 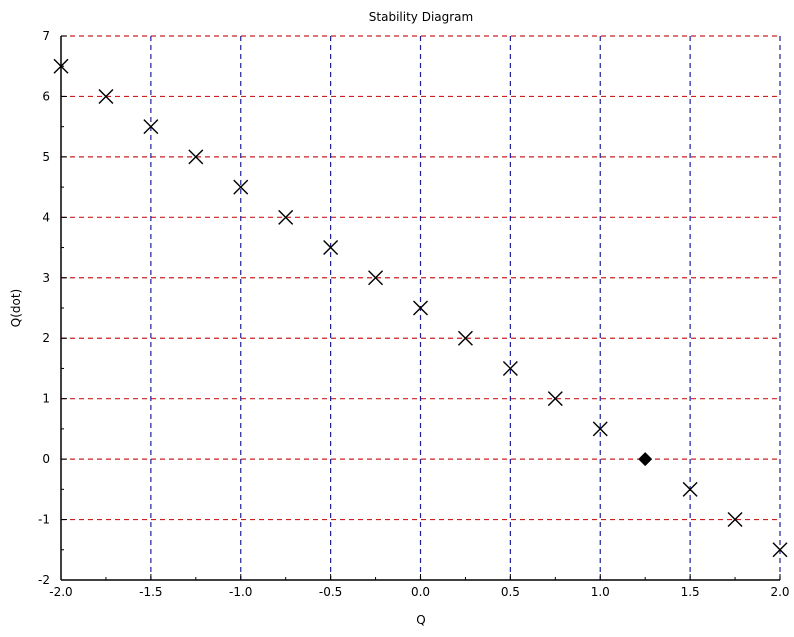 What do you see at coordinates (46, 278) in the screenshot?
I see `y-tick-label: 3` at bounding box center [46, 278].